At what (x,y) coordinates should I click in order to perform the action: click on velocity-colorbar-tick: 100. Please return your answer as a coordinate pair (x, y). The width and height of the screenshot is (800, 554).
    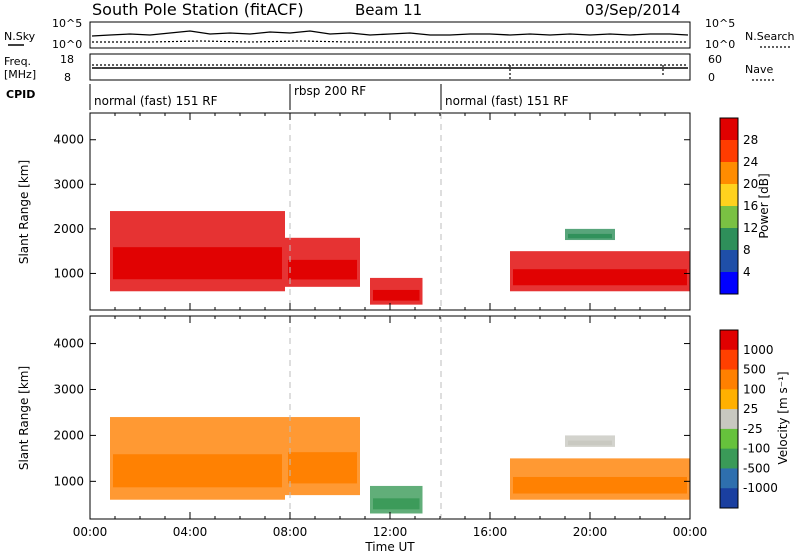
    Looking at the image, I should click on (754, 389).